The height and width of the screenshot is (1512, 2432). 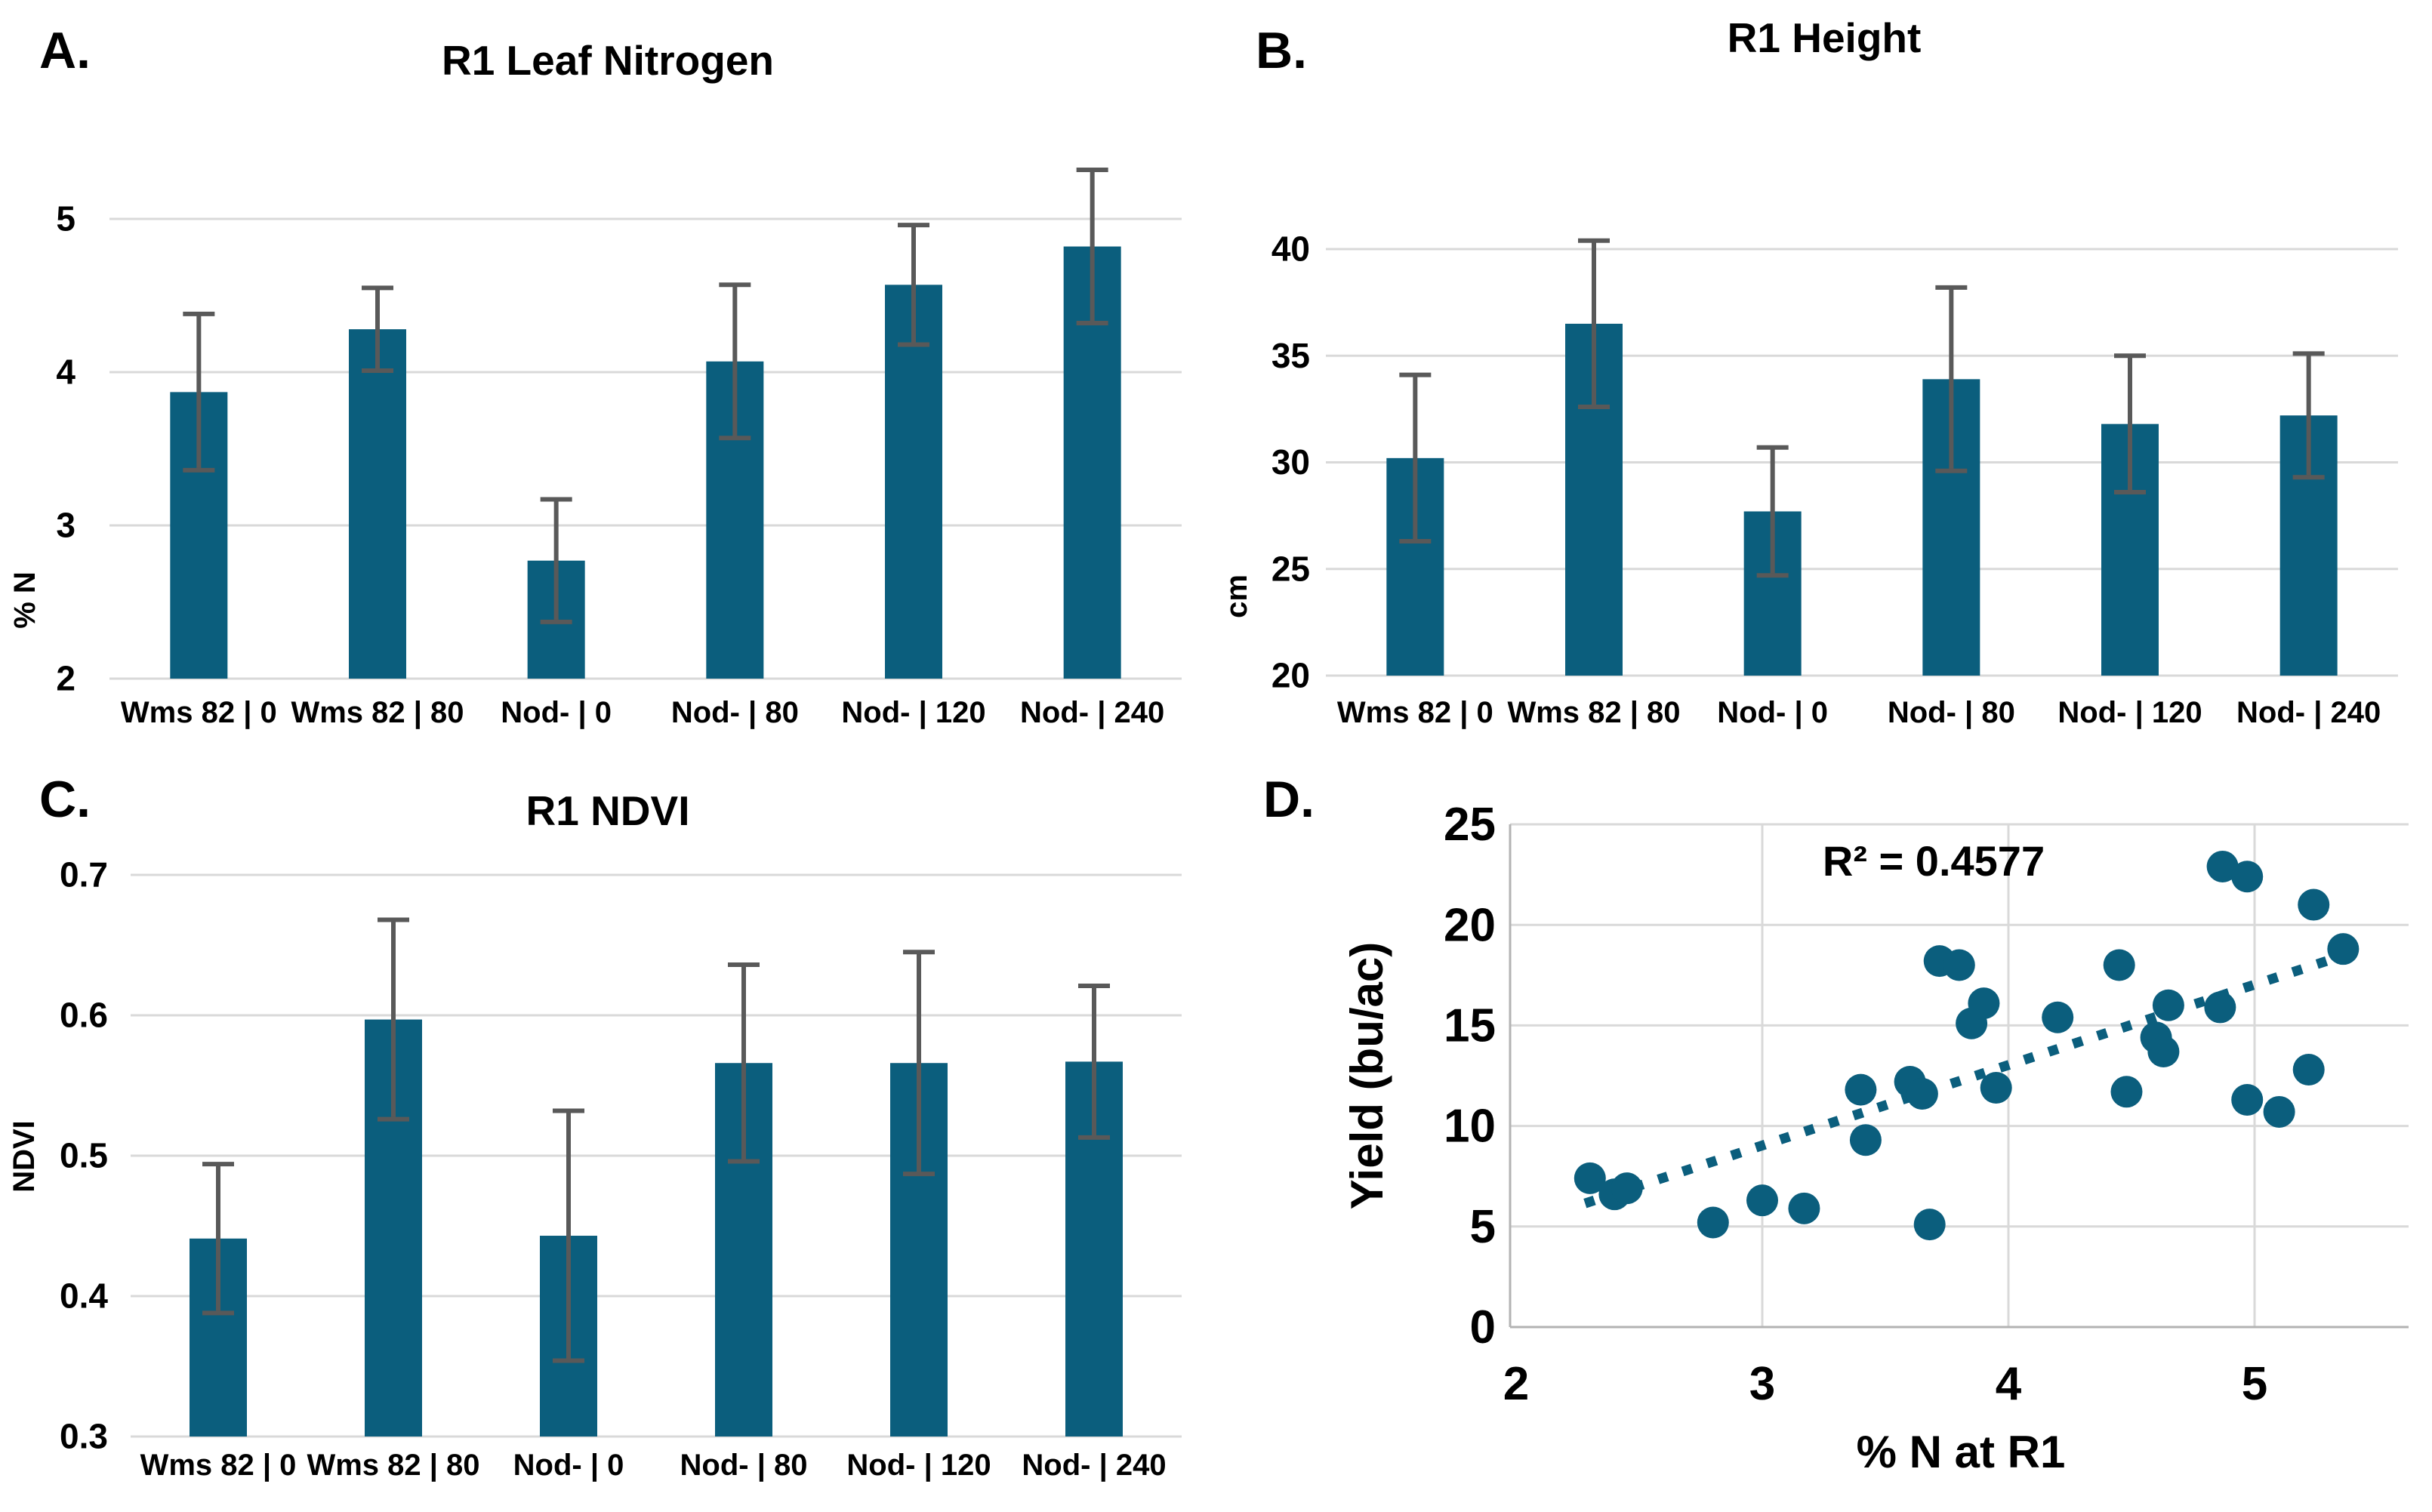 What do you see at coordinates (25, 600) in the screenshot?
I see `y-axis-label: % N` at bounding box center [25, 600].